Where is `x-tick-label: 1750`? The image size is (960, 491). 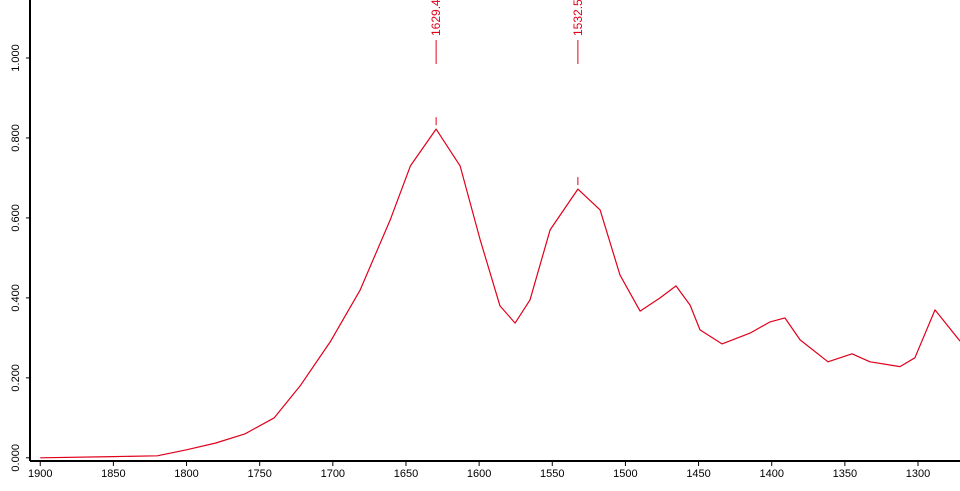
x-tick-label: 1750 is located at coordinates (259, 474).